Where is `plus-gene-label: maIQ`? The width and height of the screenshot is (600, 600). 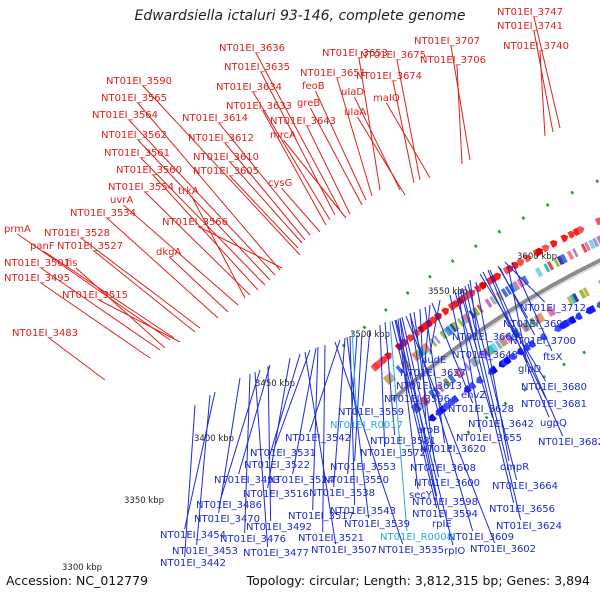
plus-gene-label: maIQ is located at coordinates (386, 98).